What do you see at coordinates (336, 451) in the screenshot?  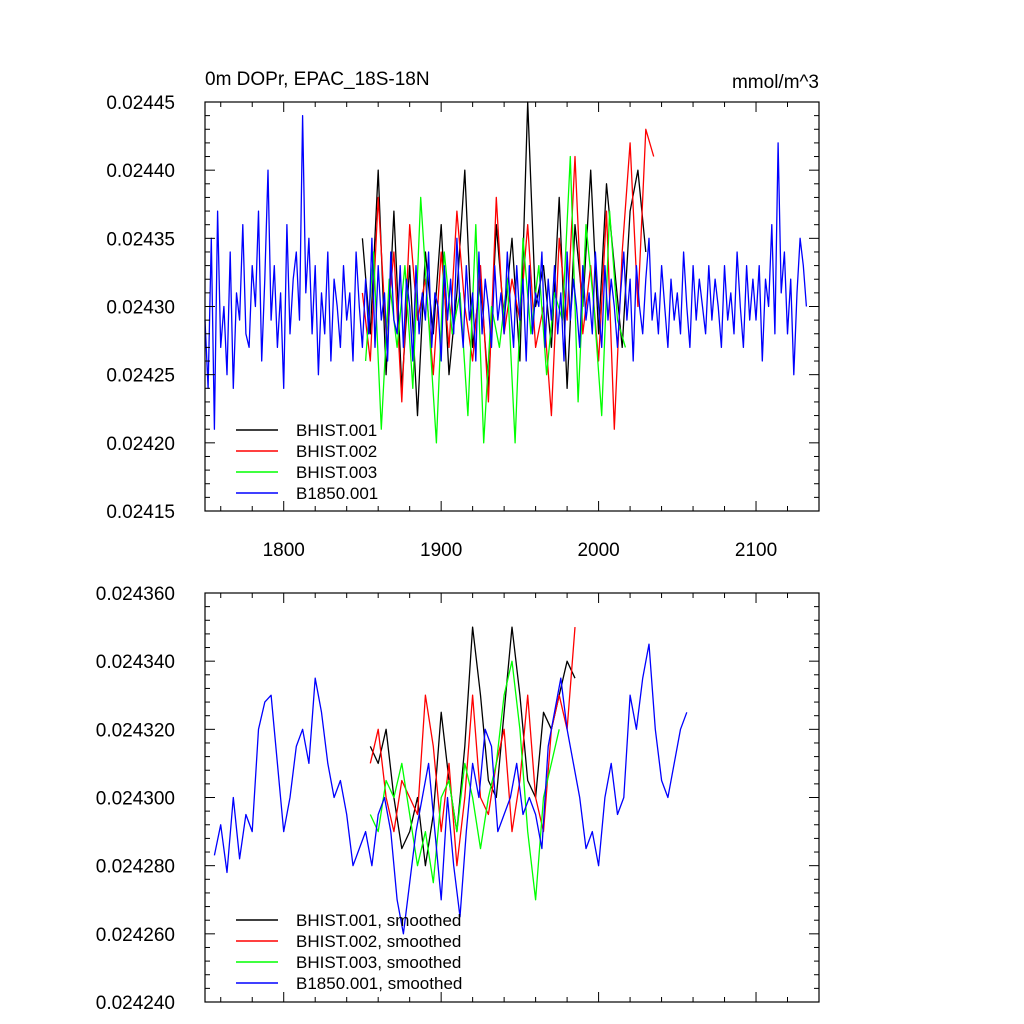 I see `top-legend-label-2: BHIST.002` at bounding box center [336, 451].